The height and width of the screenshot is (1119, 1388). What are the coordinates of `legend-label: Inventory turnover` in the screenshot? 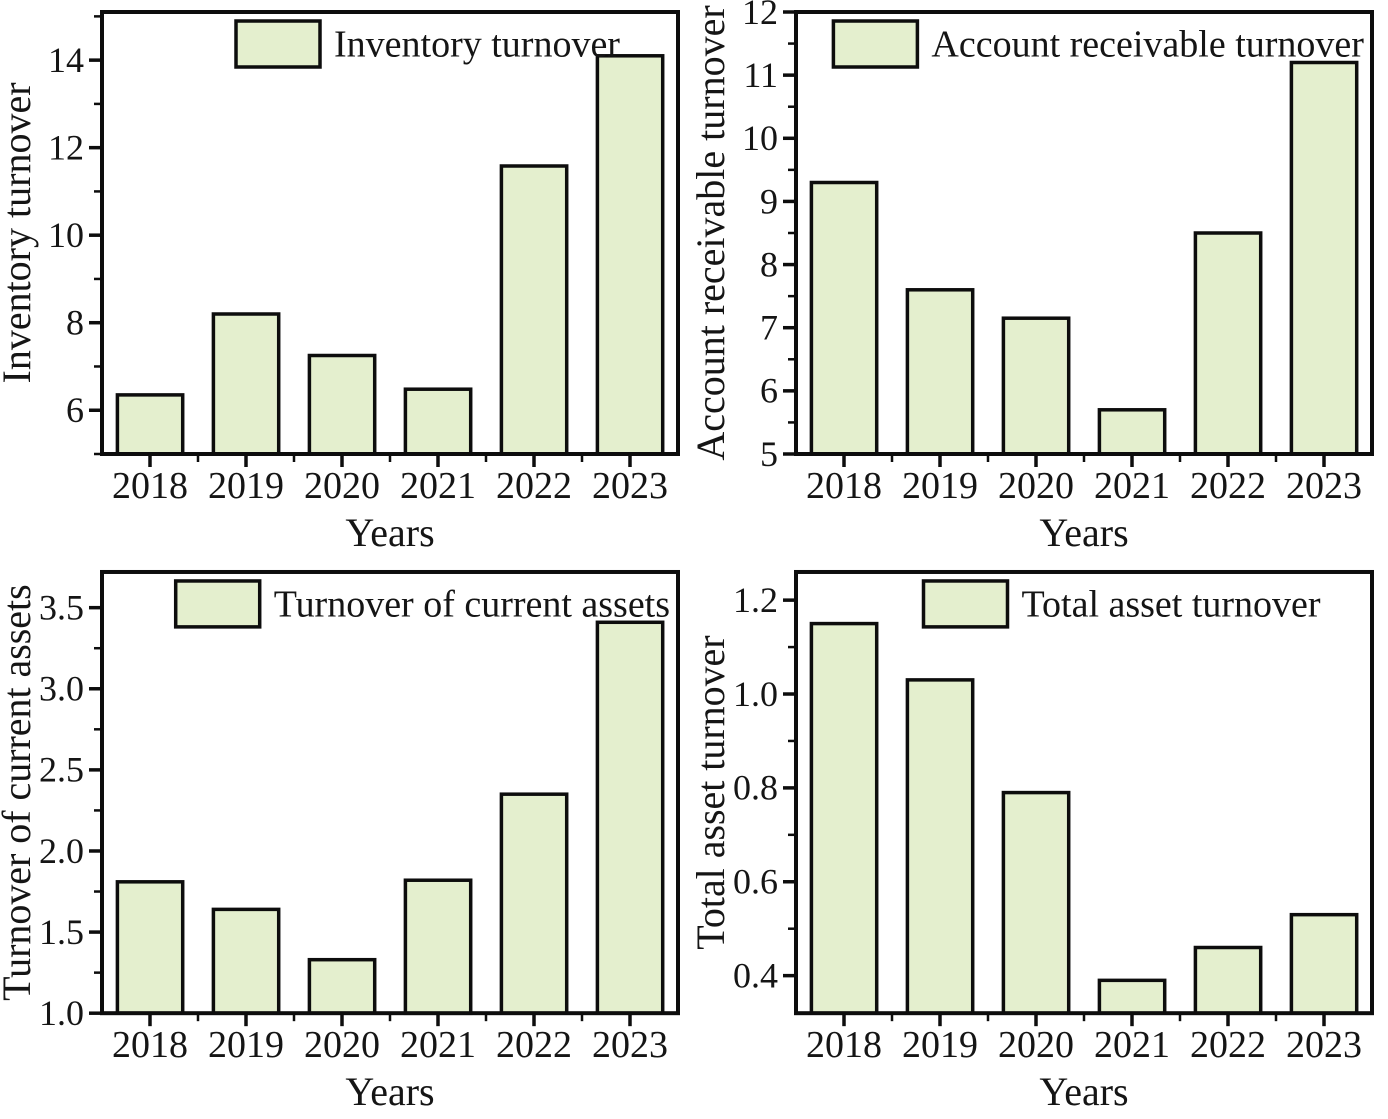 It's located at (477, 45).